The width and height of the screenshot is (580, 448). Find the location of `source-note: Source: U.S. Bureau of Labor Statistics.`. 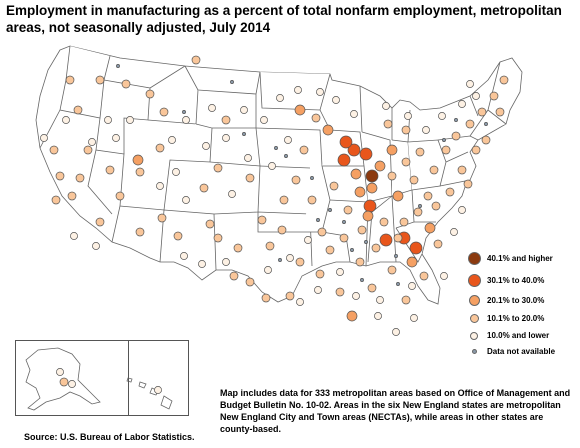

source-note: Source: U.S. Bureau of Labor Statistics. is located at coordinates (109, 437).